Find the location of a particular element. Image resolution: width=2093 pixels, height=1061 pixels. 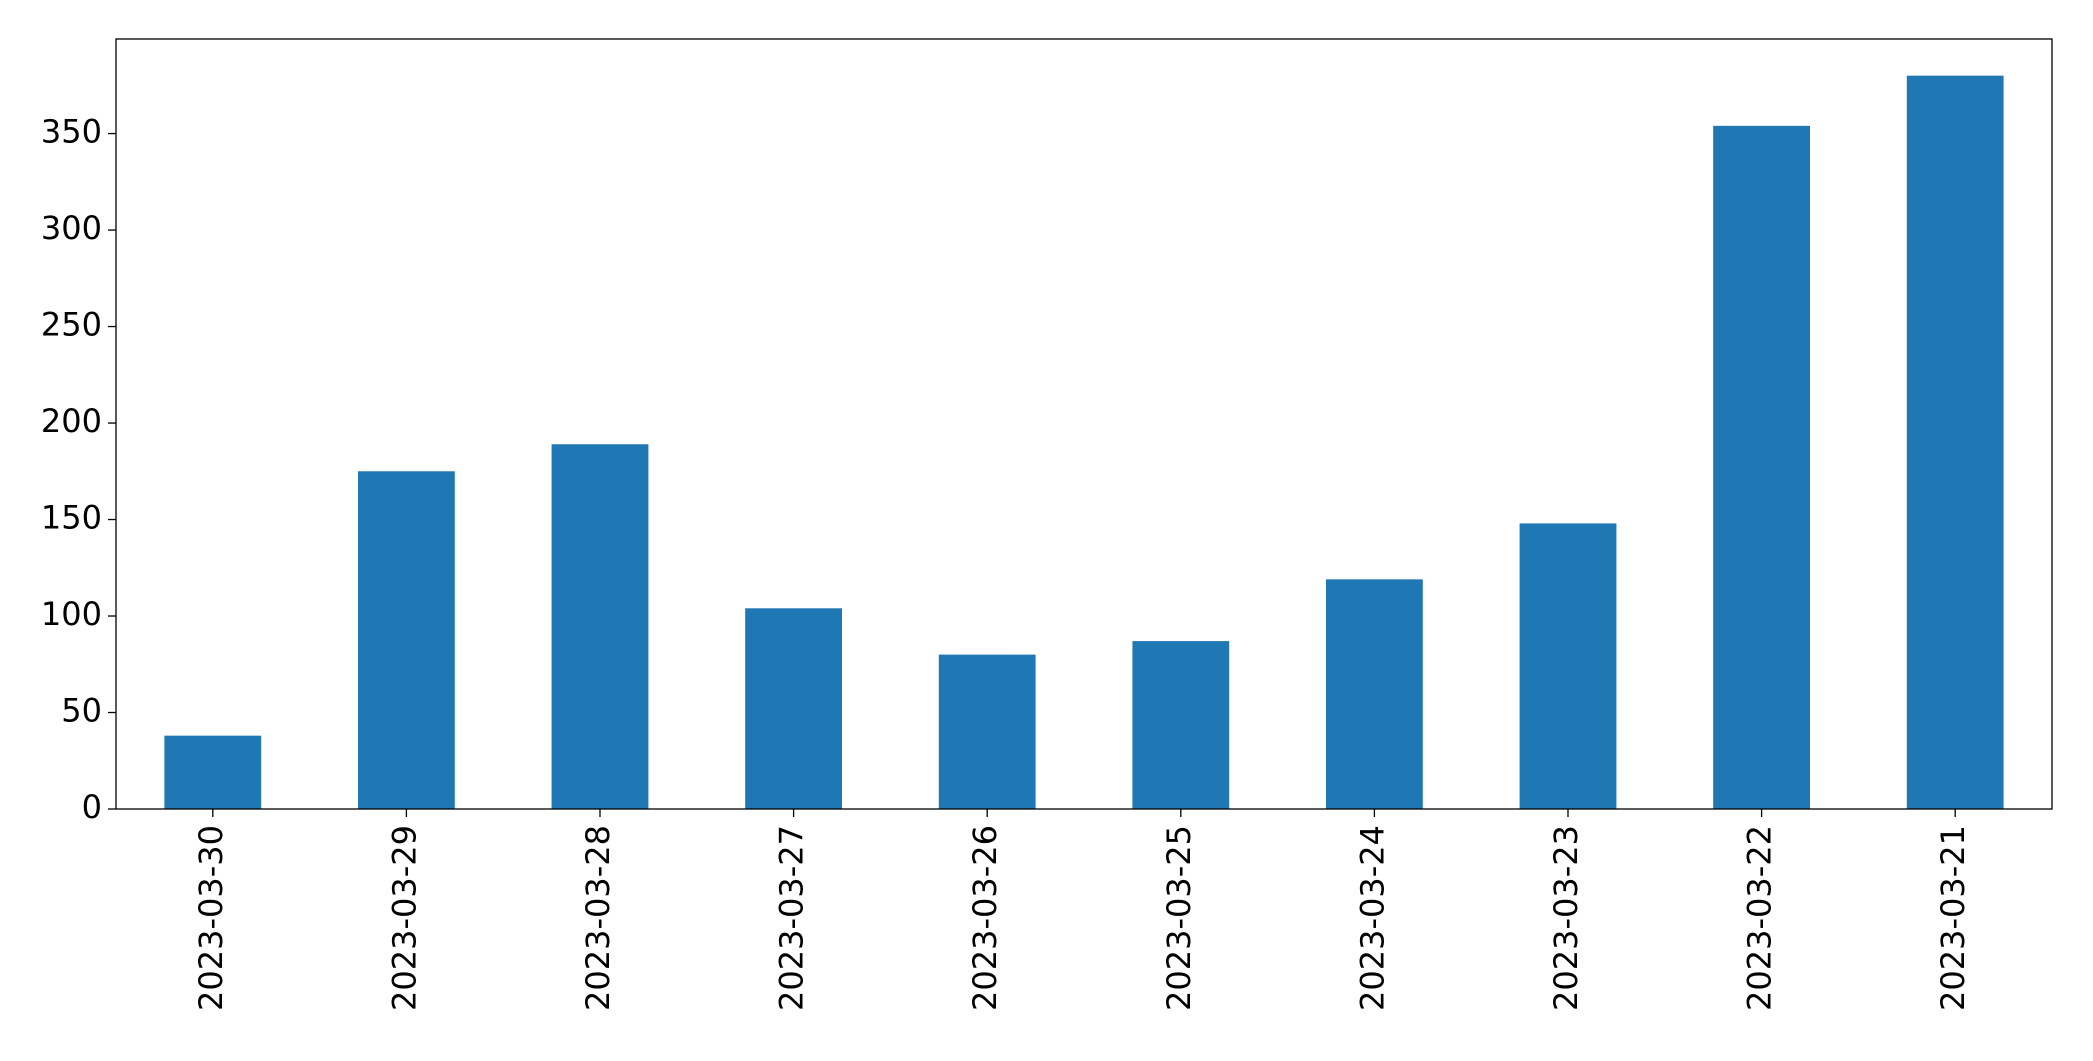

x-tick-label: 2023-03-25 is located at coordinates (1179, 918).